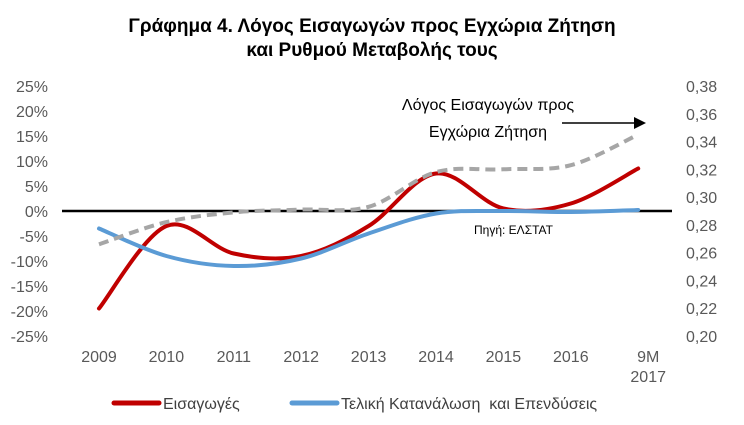 The image size is (744, 425). What do you see at coordinates (371, 50) in the screenshot?
I see `chart-title-line2: και Ρυθμού Μεταβολής τους` at bounding box center [371, 50].